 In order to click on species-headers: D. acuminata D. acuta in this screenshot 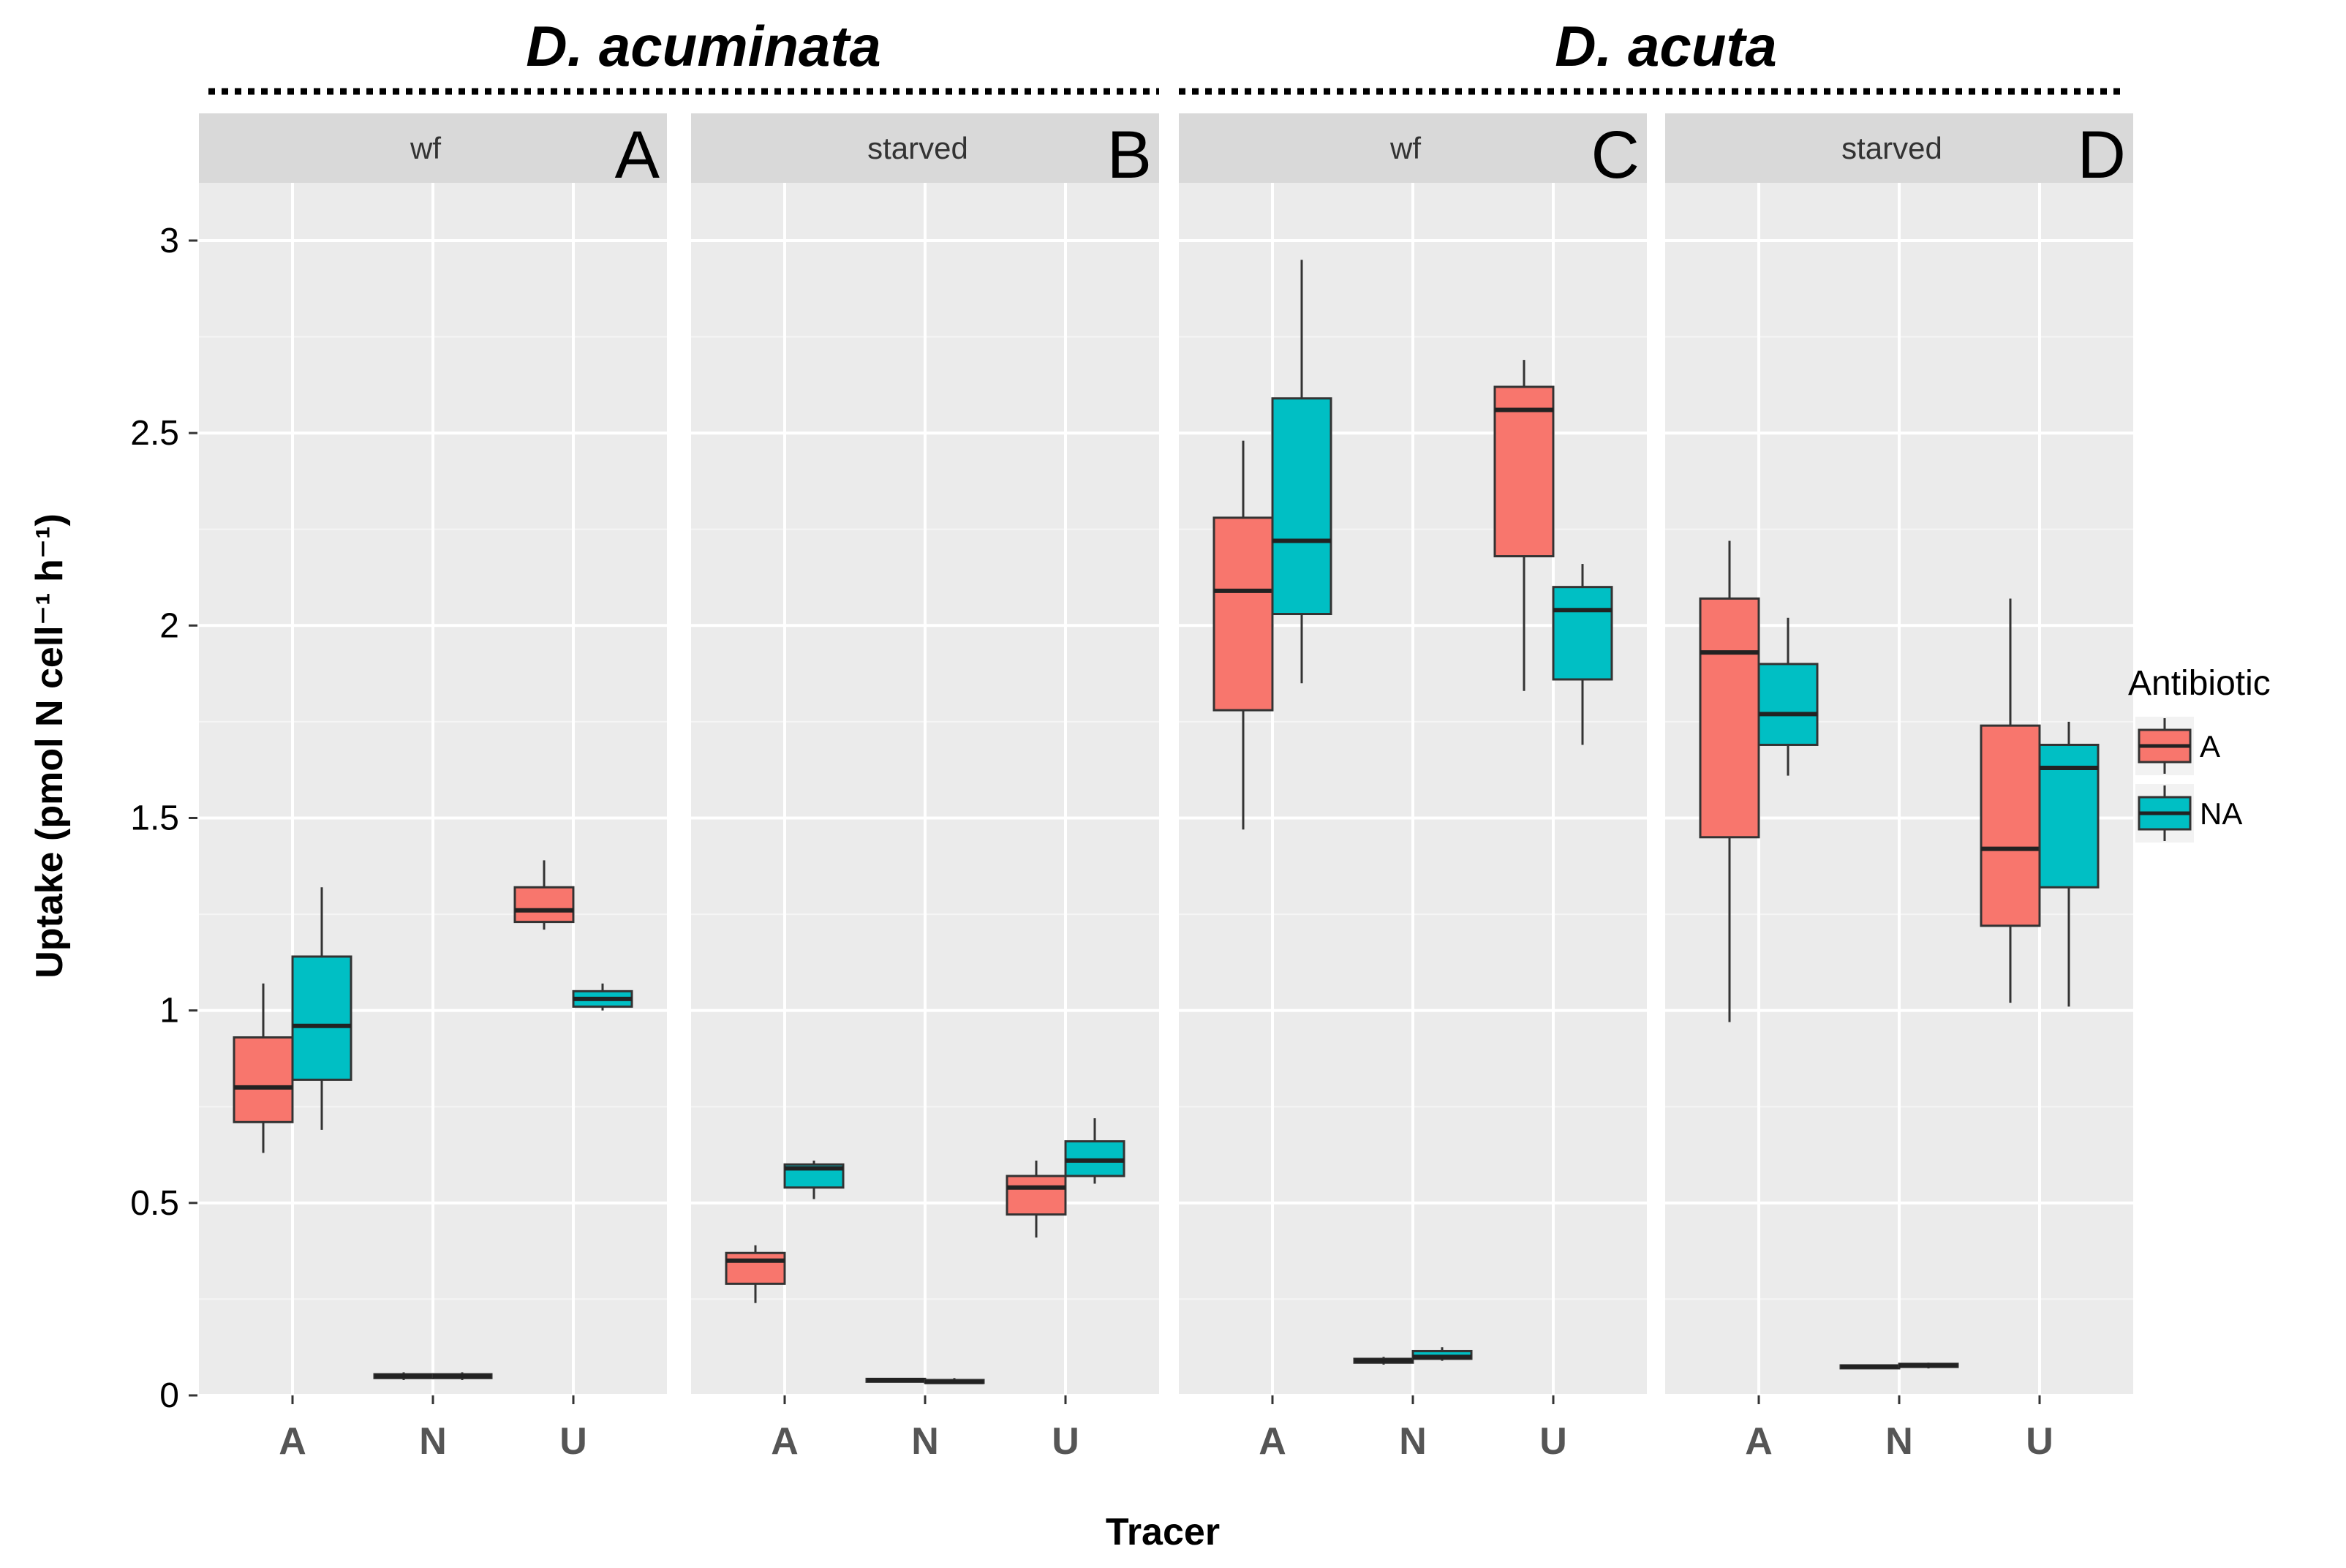, I will do `click(1164, 54)`.